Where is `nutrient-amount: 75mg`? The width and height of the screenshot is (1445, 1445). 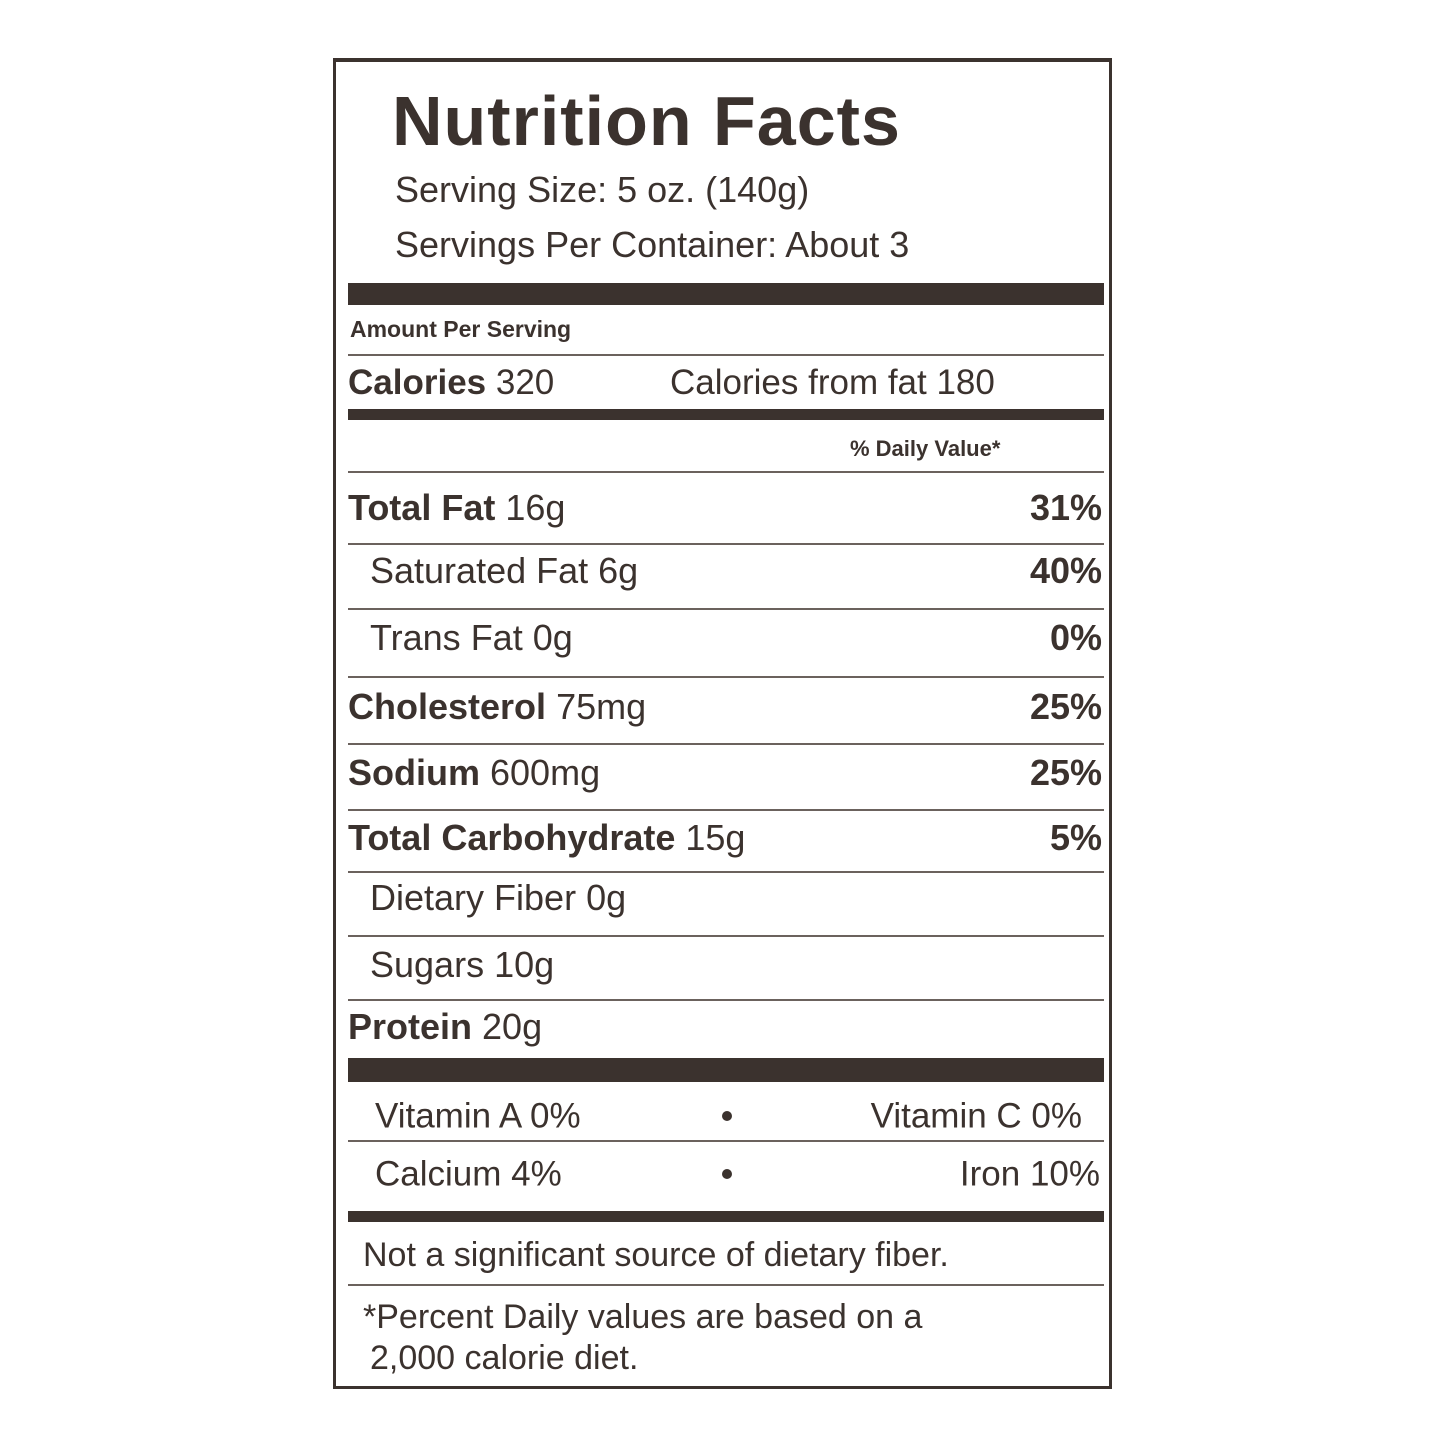 nutrient-amount: 75mg is located at coordinates (601, 706).